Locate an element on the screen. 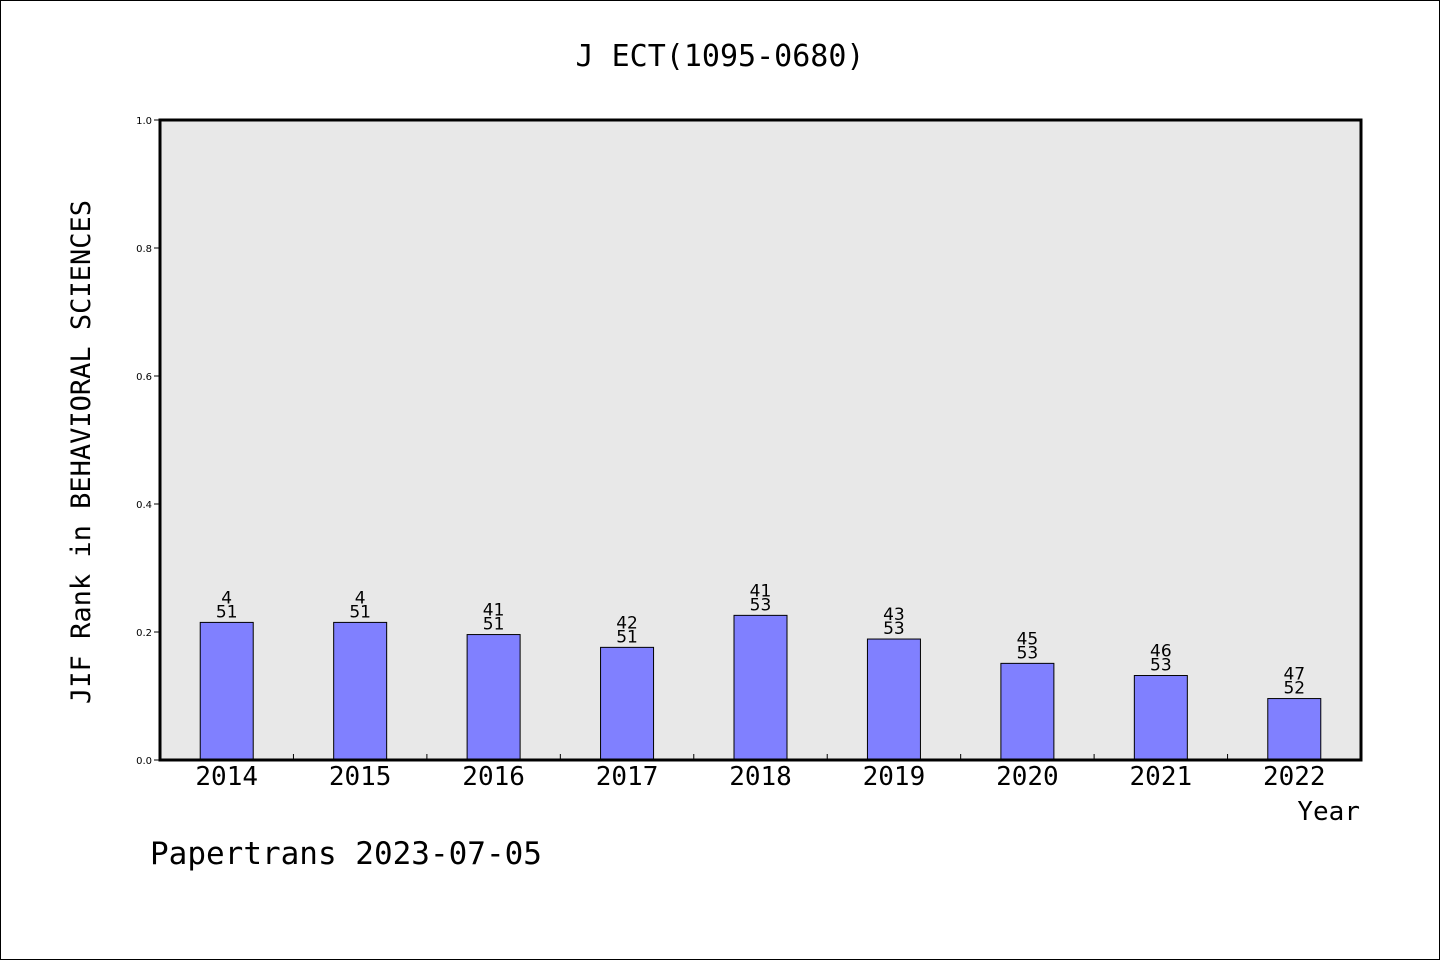 This screenshot has height=960, width=1440. y-tick-label: 0.4 is located at coordinates (144, 505).